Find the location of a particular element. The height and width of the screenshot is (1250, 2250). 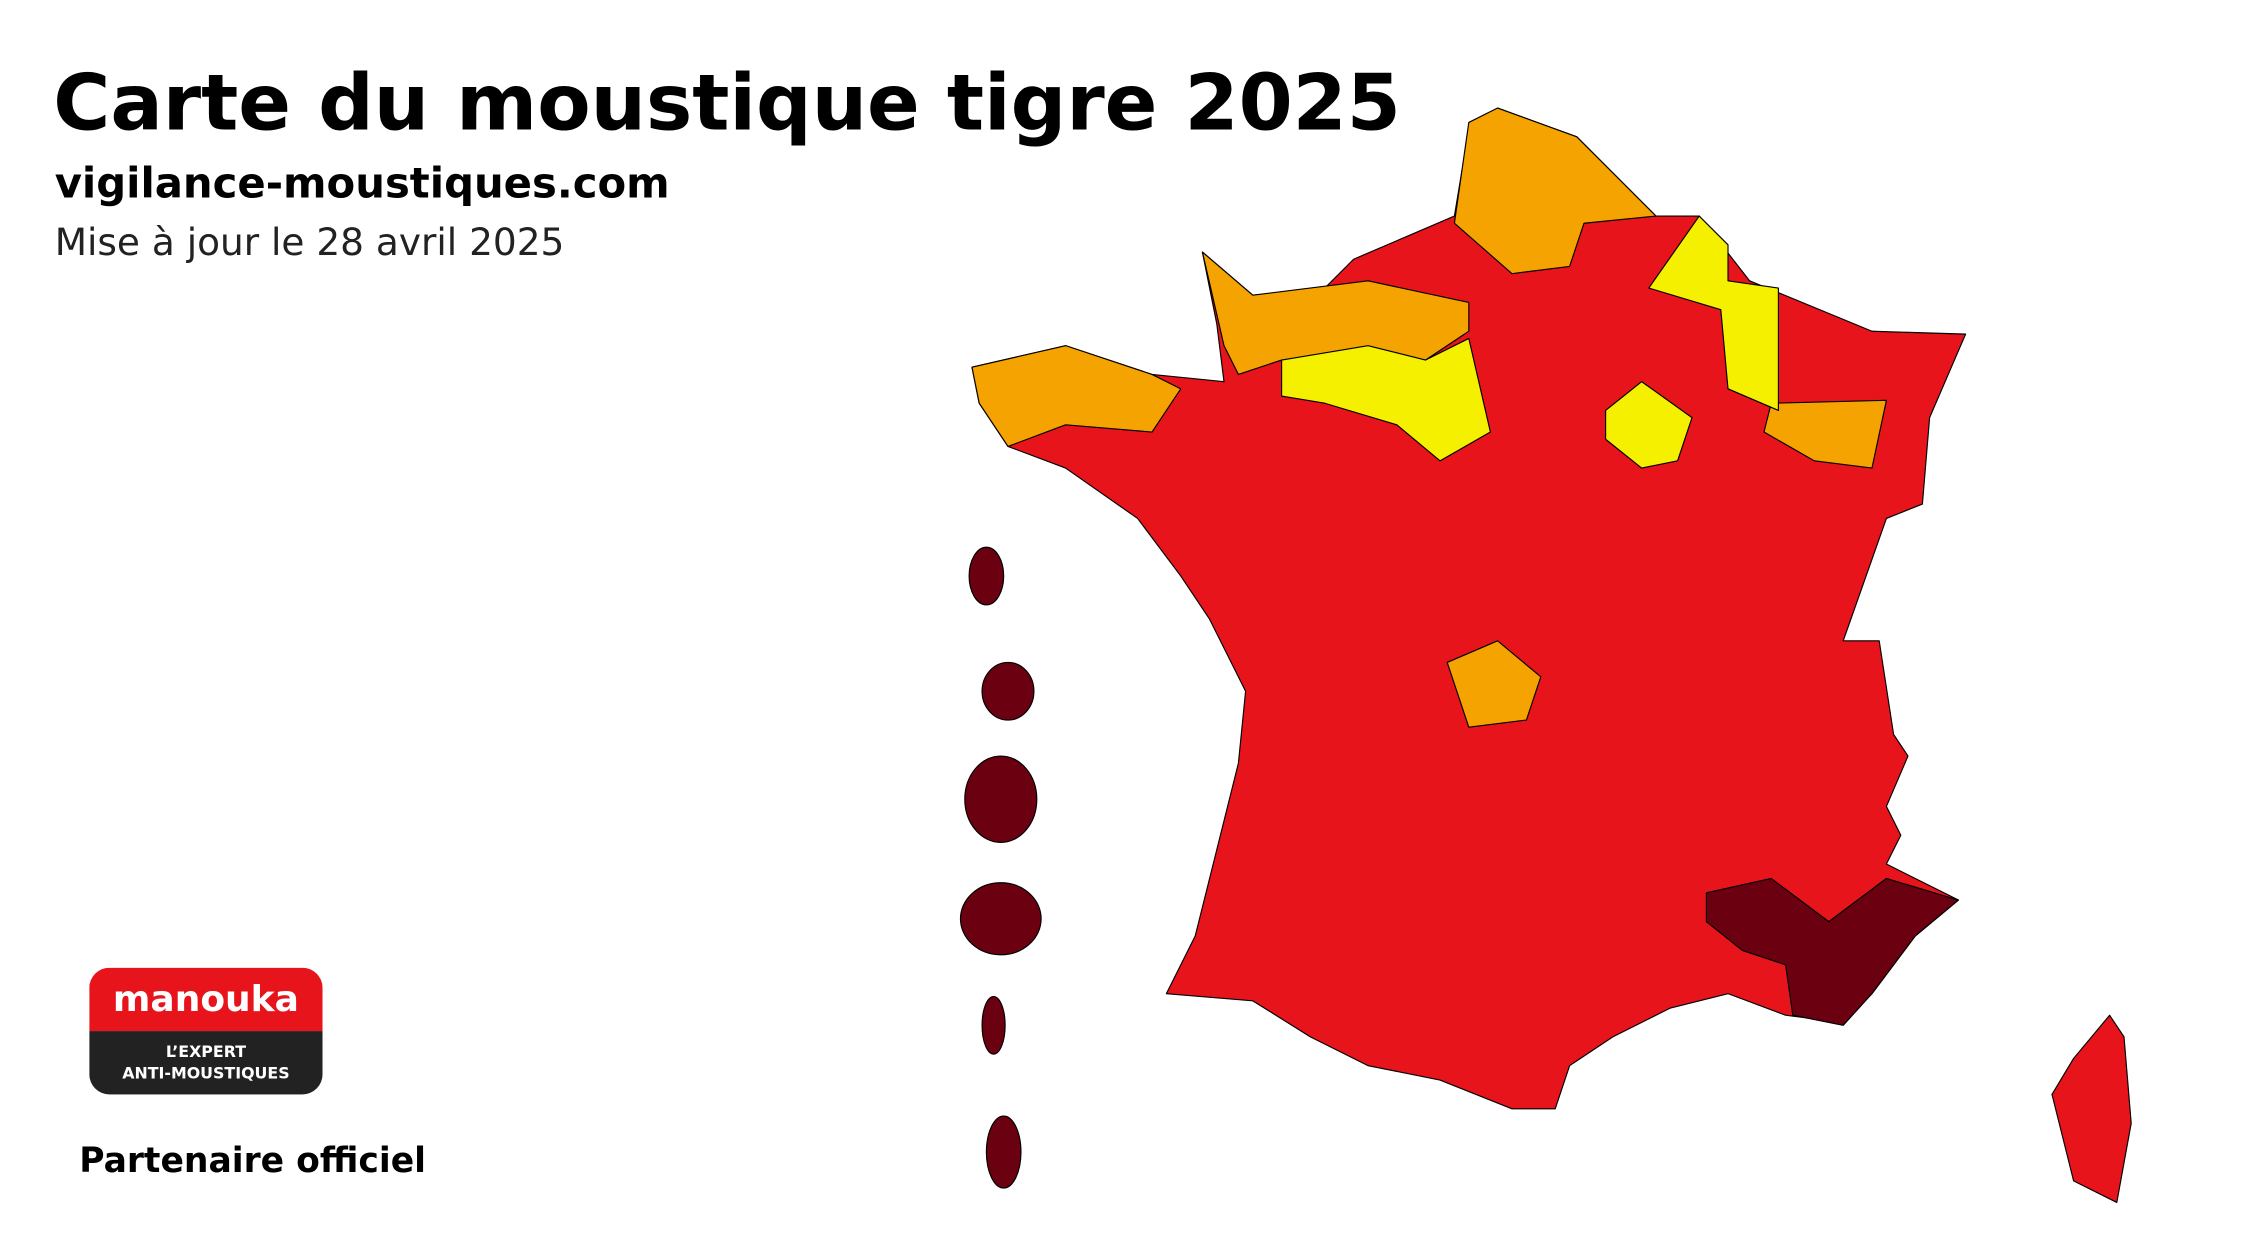

logo-brand: manouka is located at coordinates (206, 999).